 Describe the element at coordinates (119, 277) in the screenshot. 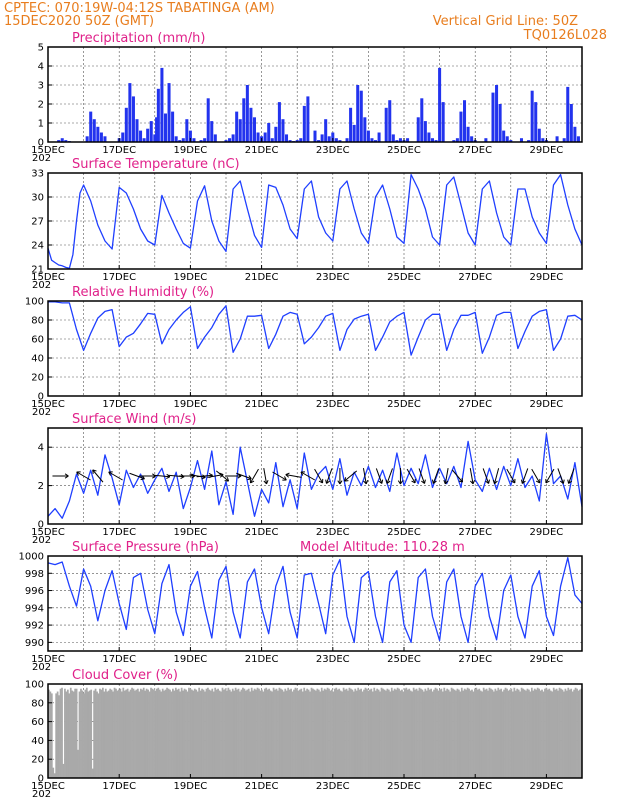

I see `x-tick-label: 17DEC` at that location.